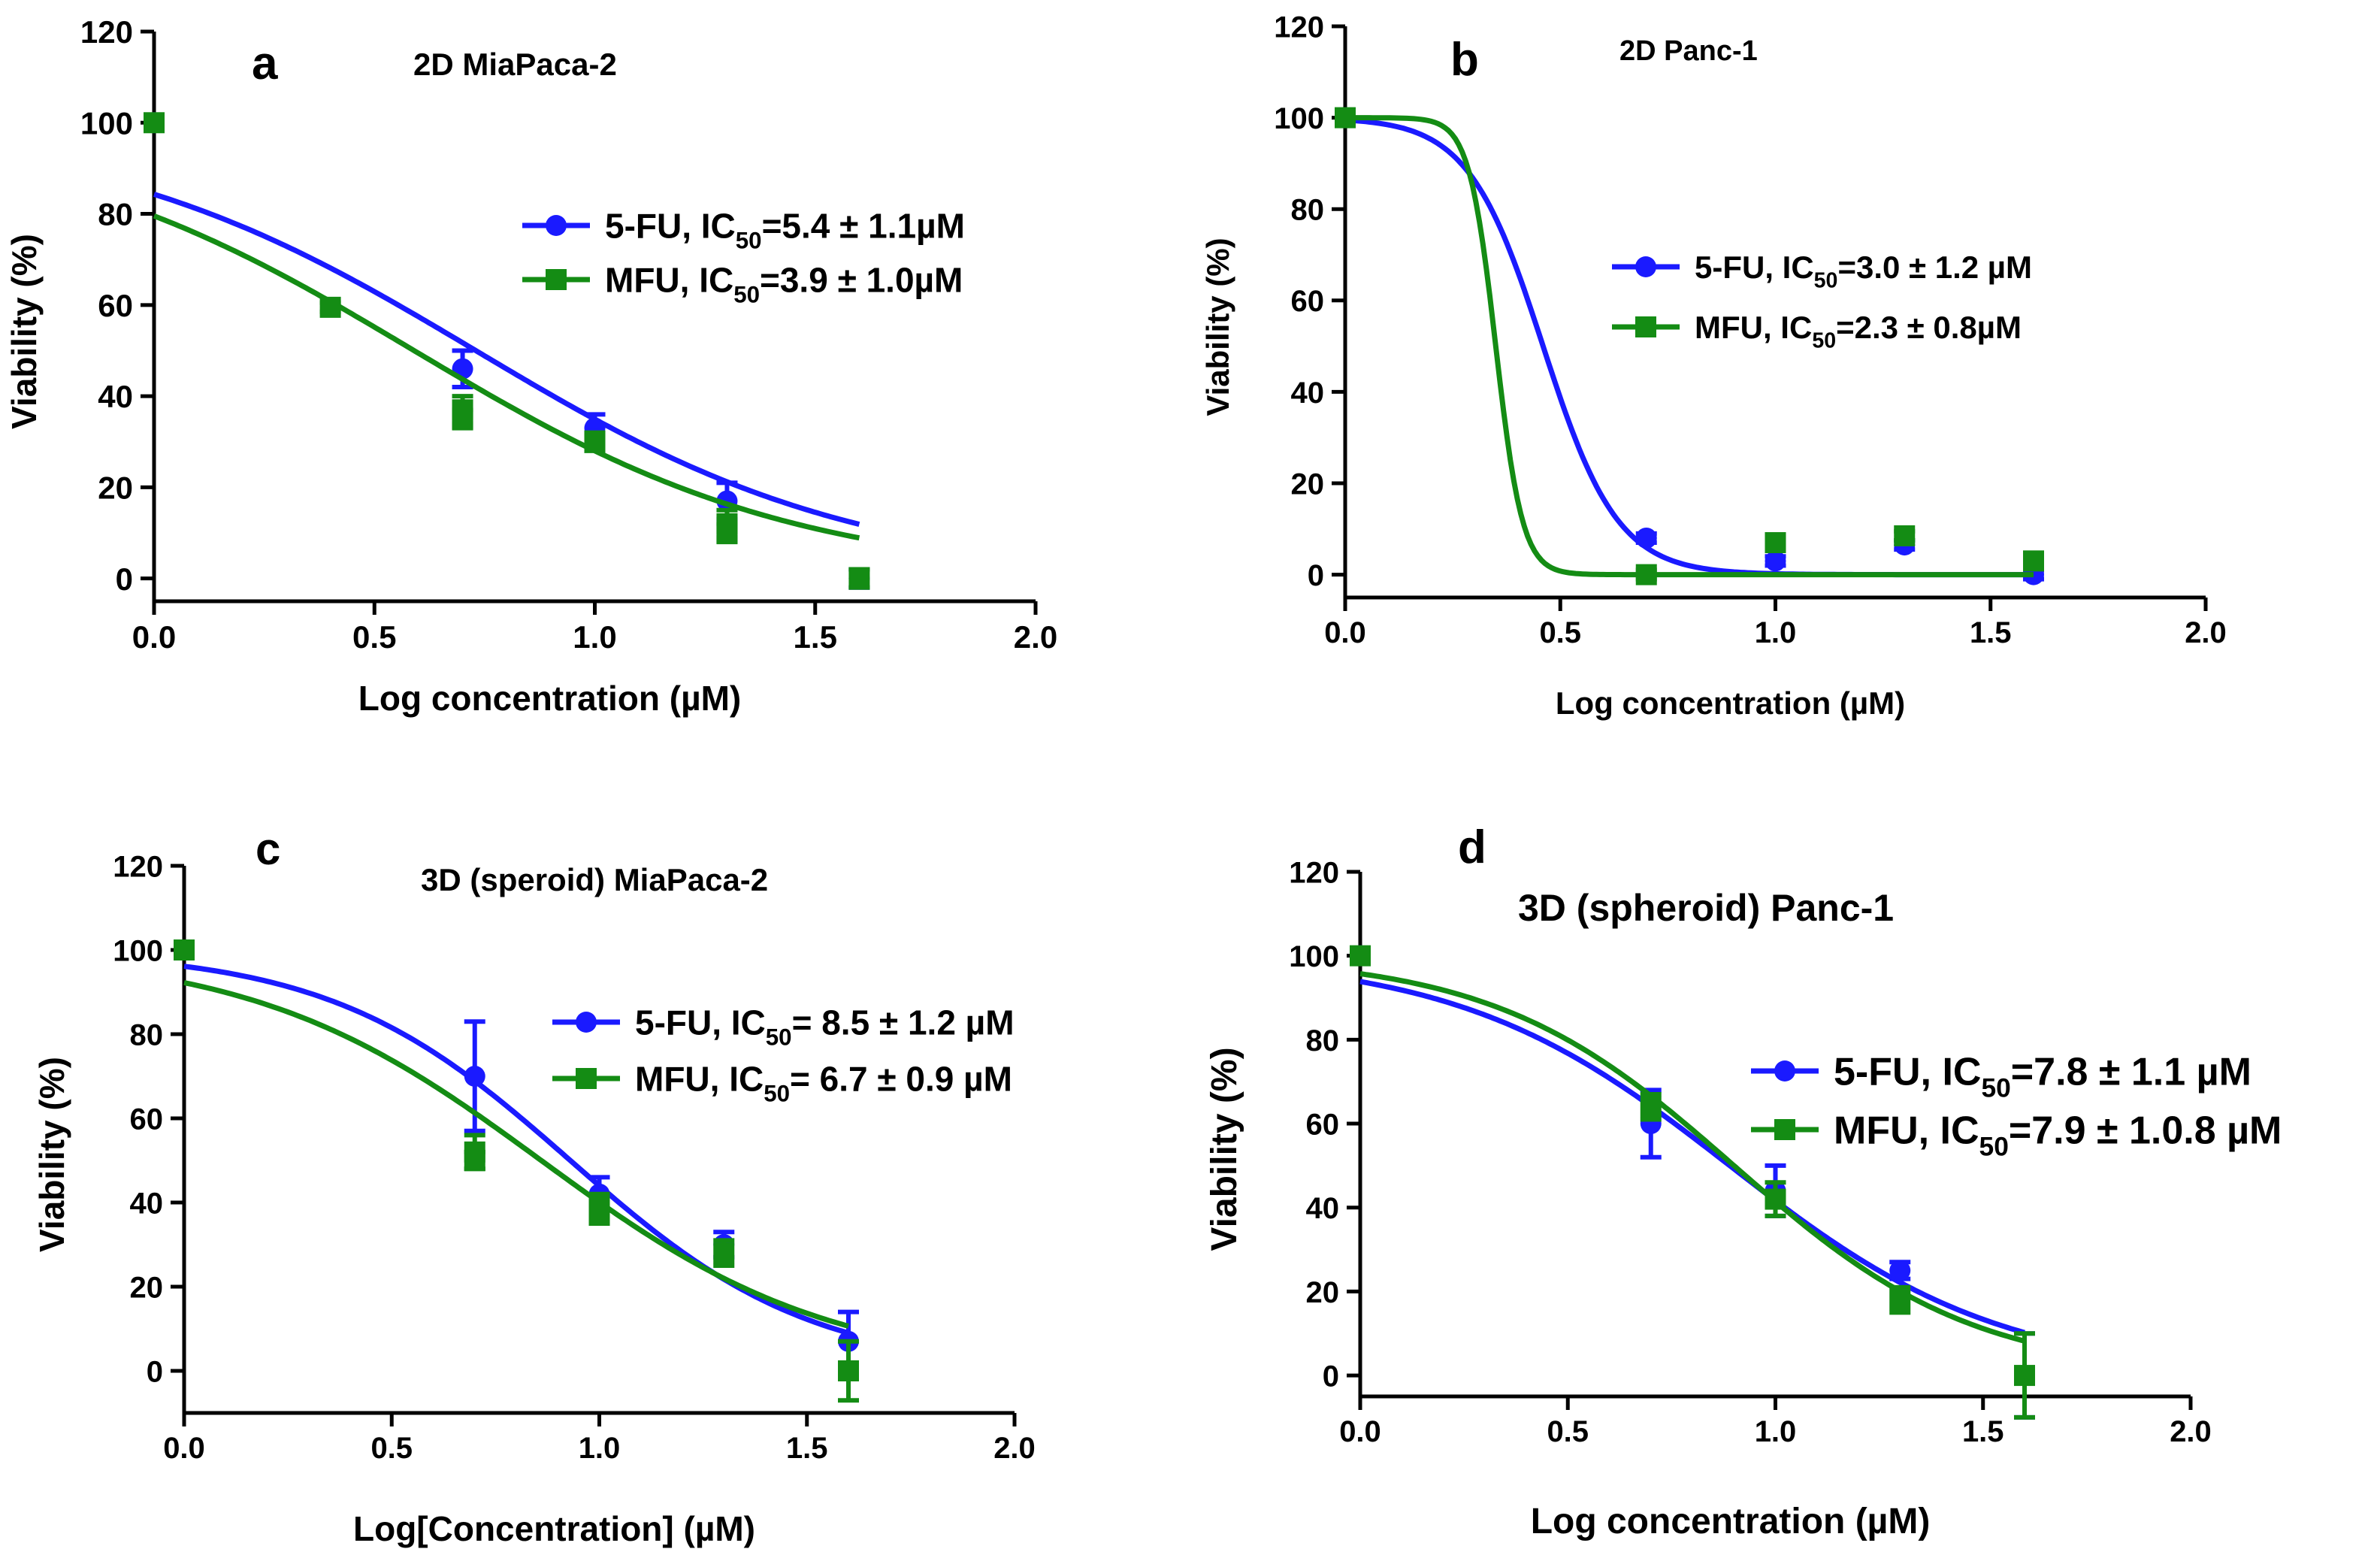 This screenshot has height=1558, width=2380. I want to click on legend-label: 5-FU, IC50=7.8 ± 1.1 µM, so click(2042, 1077).